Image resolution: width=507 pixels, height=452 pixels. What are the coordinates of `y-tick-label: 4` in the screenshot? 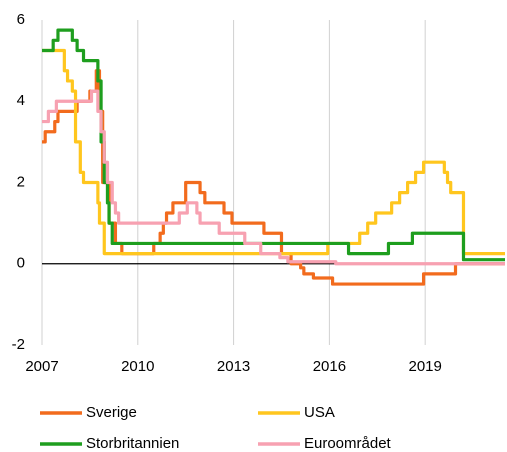 It's located at (21, 100).